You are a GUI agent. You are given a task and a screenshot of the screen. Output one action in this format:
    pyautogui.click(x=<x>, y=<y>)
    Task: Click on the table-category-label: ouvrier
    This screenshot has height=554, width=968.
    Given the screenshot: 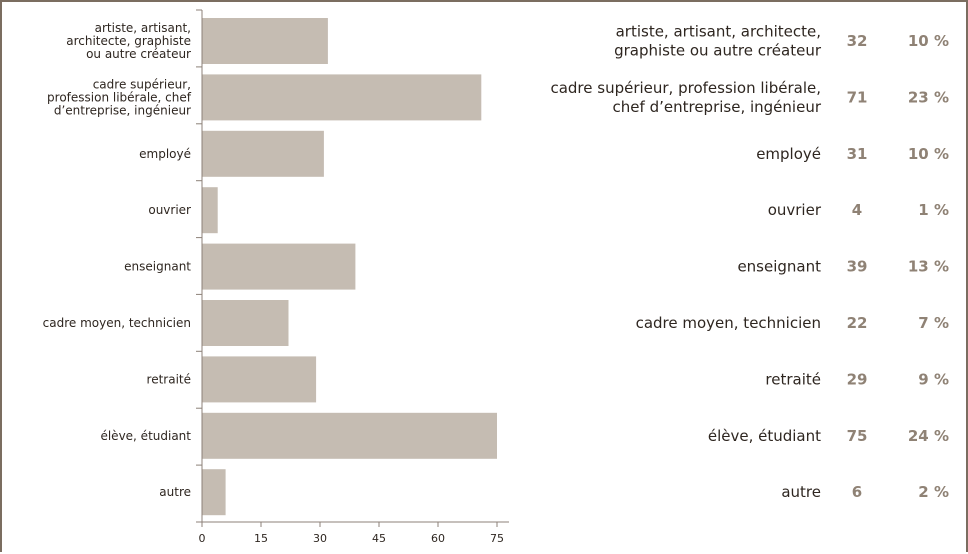 What is the action you would take?
    pyautogui.click(x=795, y=210)
    